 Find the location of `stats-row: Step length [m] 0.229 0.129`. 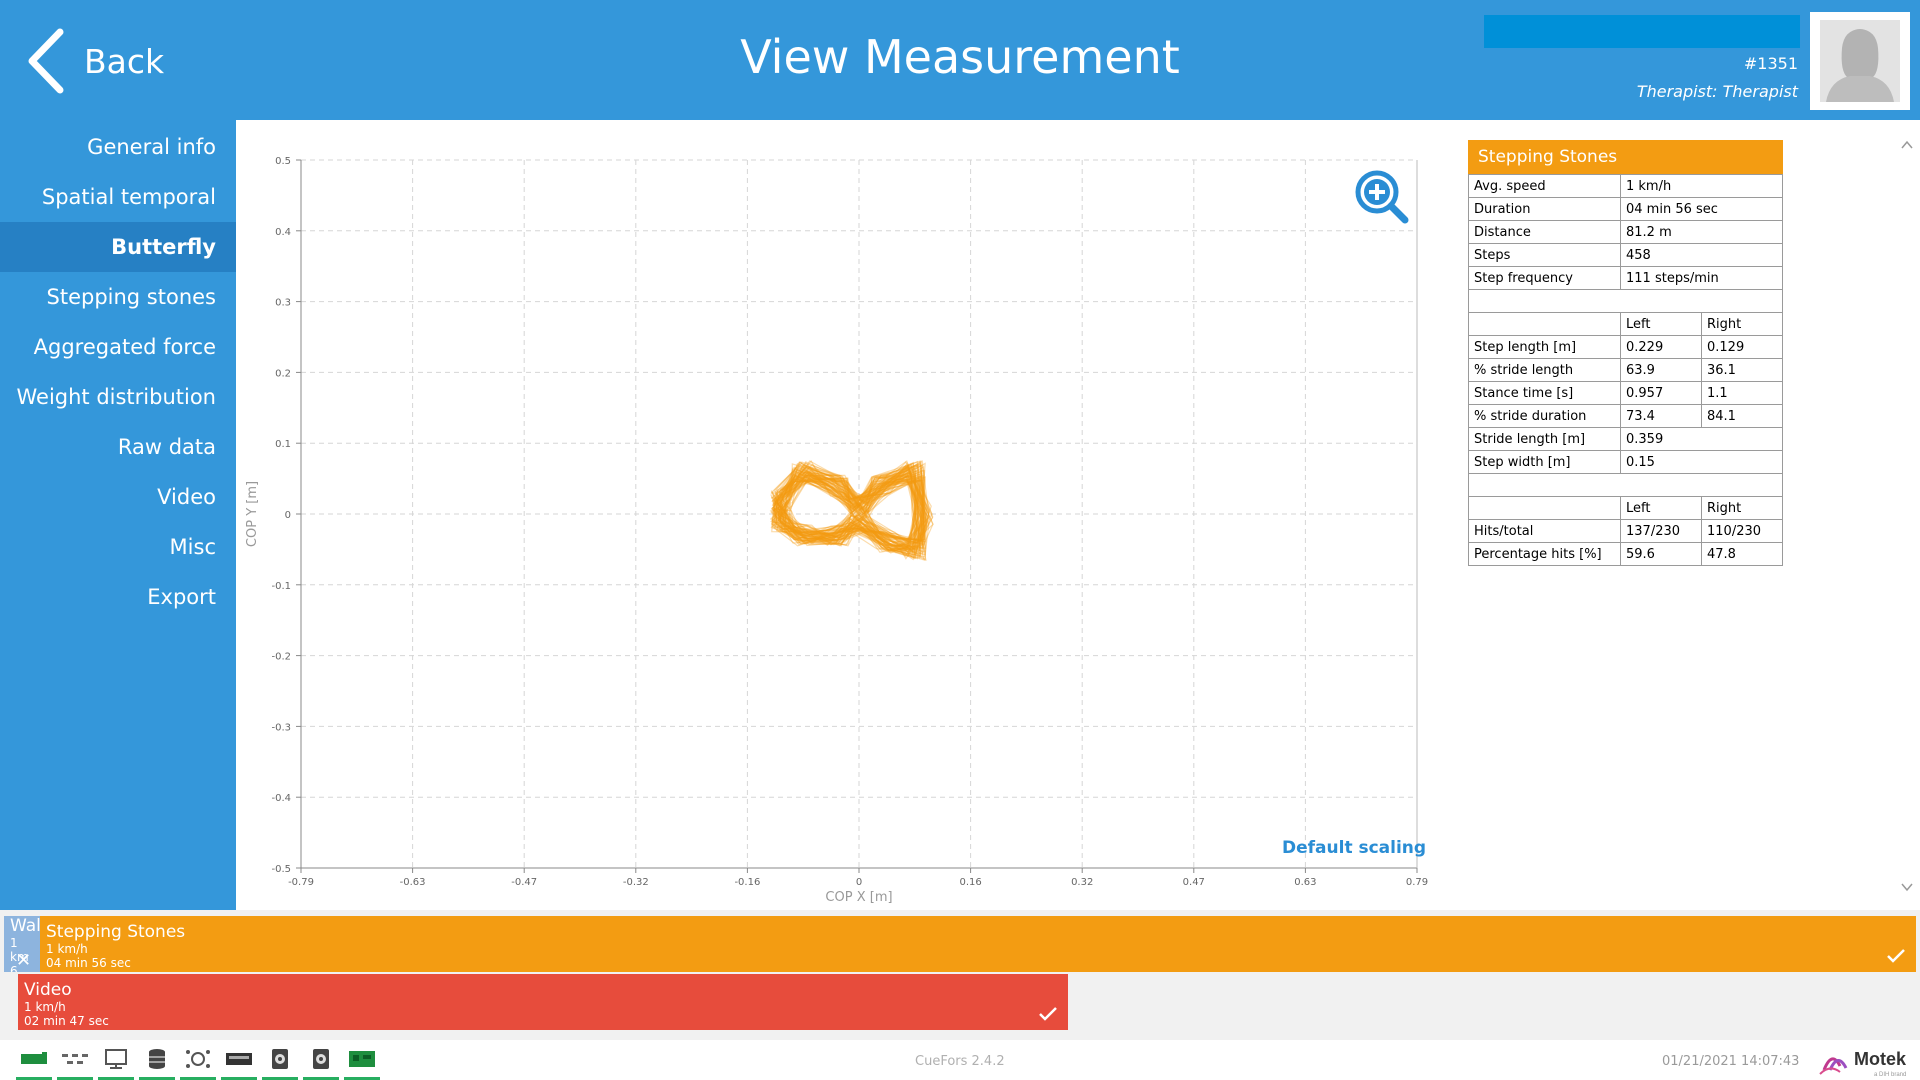

stats-row: Step length [m] 0.229 0.129 is located at coordinates (1625, 347).